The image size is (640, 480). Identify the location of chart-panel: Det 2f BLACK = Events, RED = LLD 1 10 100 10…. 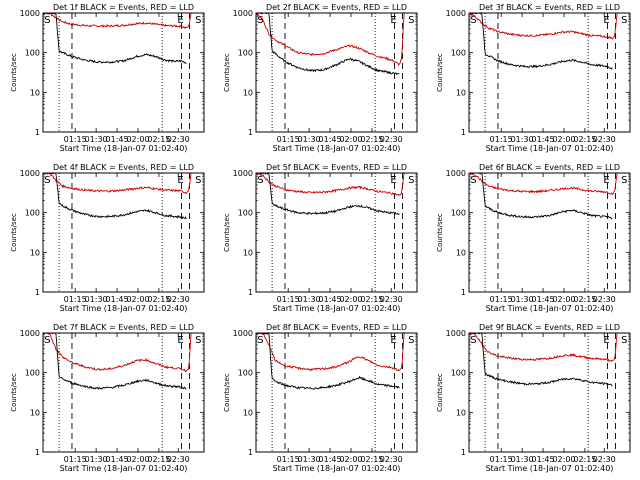
(320, 78).